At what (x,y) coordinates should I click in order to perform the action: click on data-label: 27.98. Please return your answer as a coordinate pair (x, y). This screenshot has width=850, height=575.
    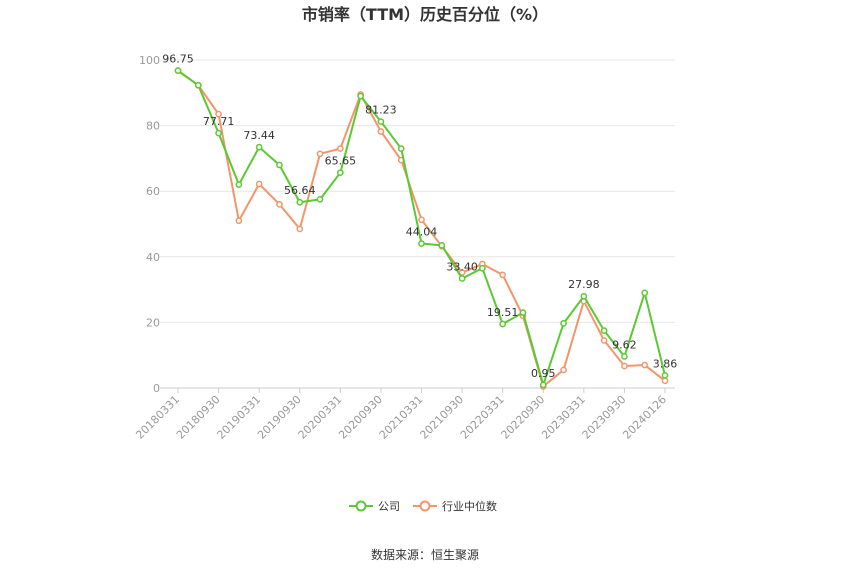
    Looking at the image, I should click on (584, 284).